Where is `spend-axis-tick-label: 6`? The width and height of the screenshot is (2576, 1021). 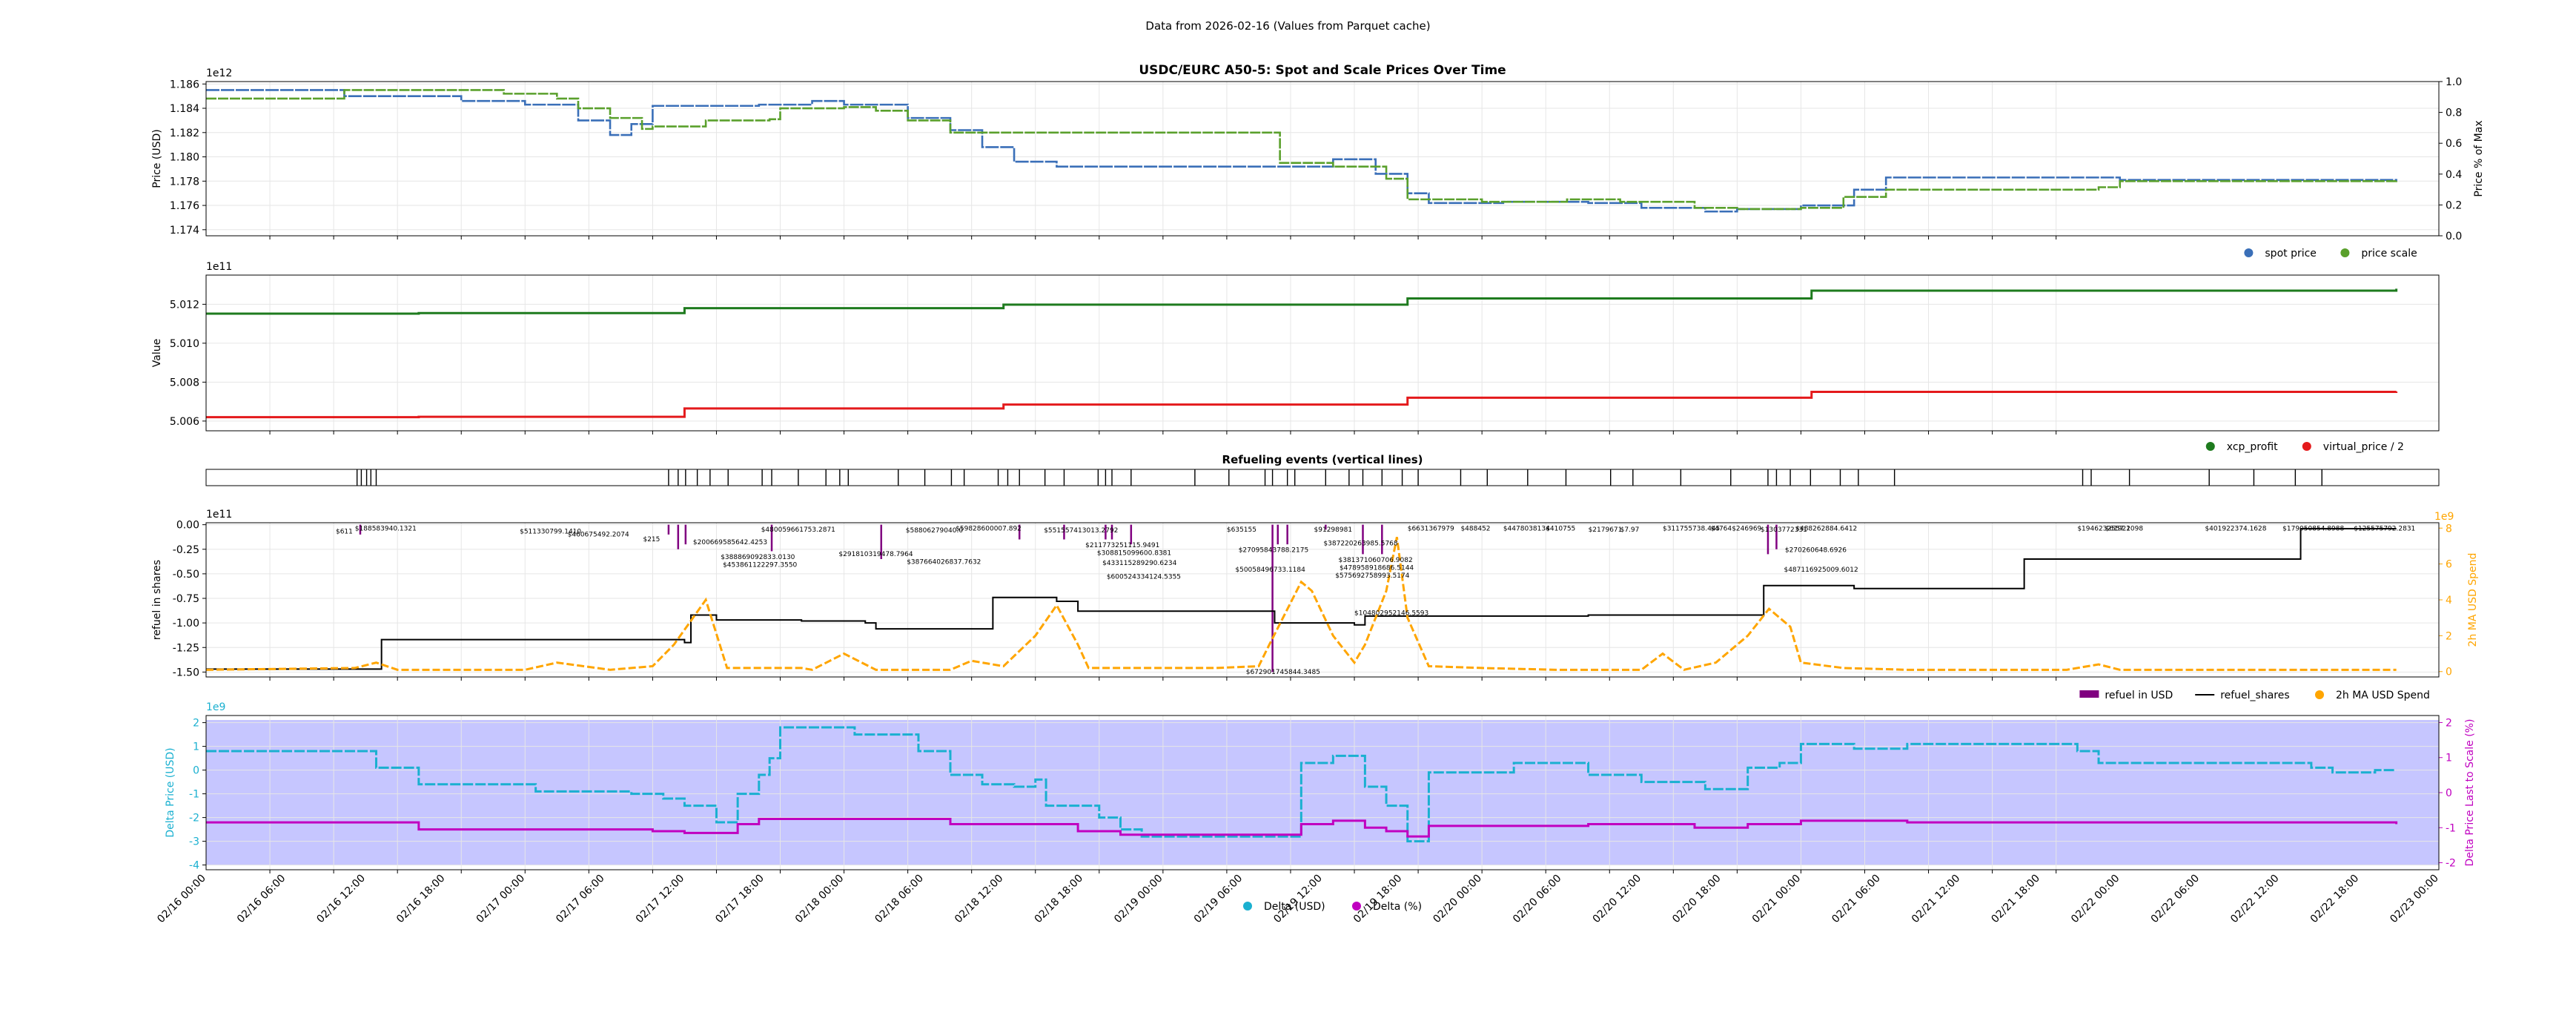
spend-axis-tick-label: 6 is located at coordinates (2449, 565).